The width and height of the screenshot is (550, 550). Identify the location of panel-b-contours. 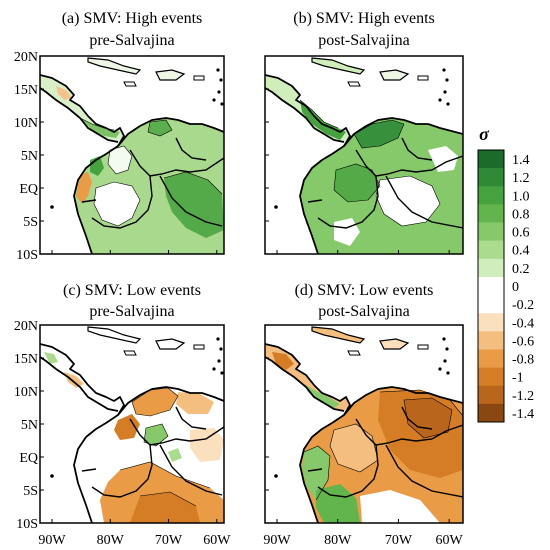
(370, 163).